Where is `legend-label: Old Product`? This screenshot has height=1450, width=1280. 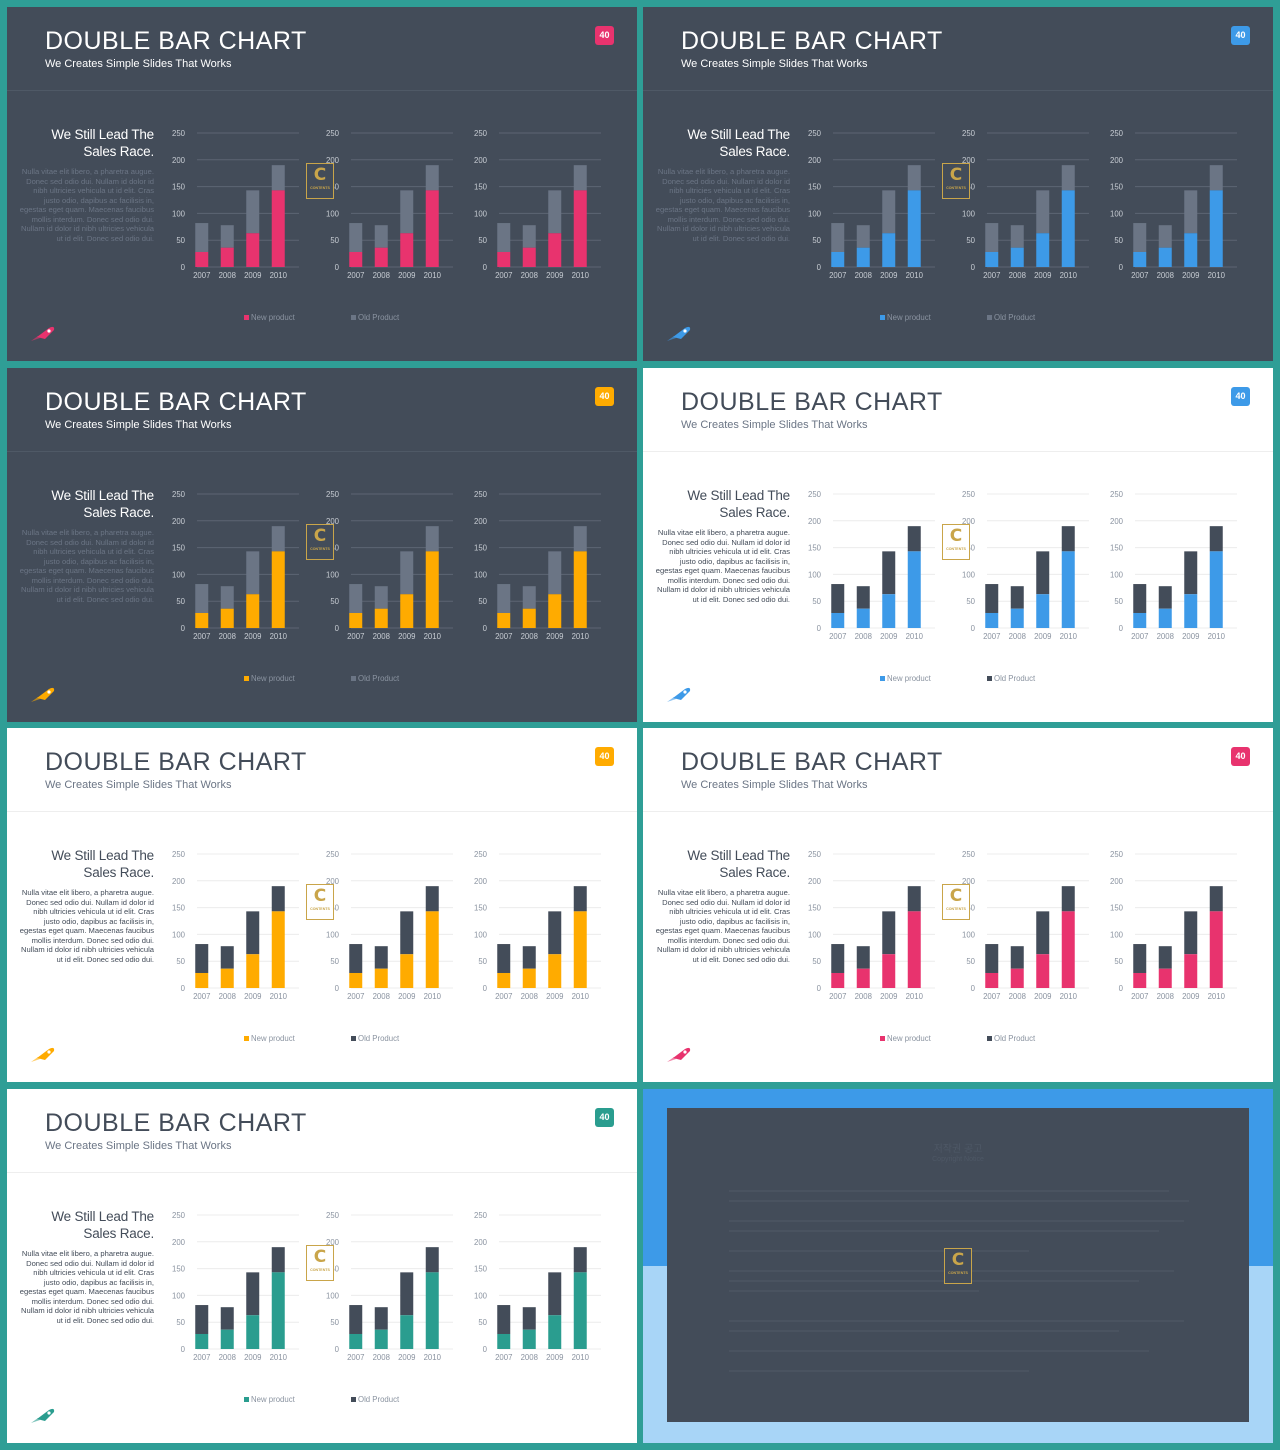 legend-label: Old Product is located at coordinates (1015, 317).